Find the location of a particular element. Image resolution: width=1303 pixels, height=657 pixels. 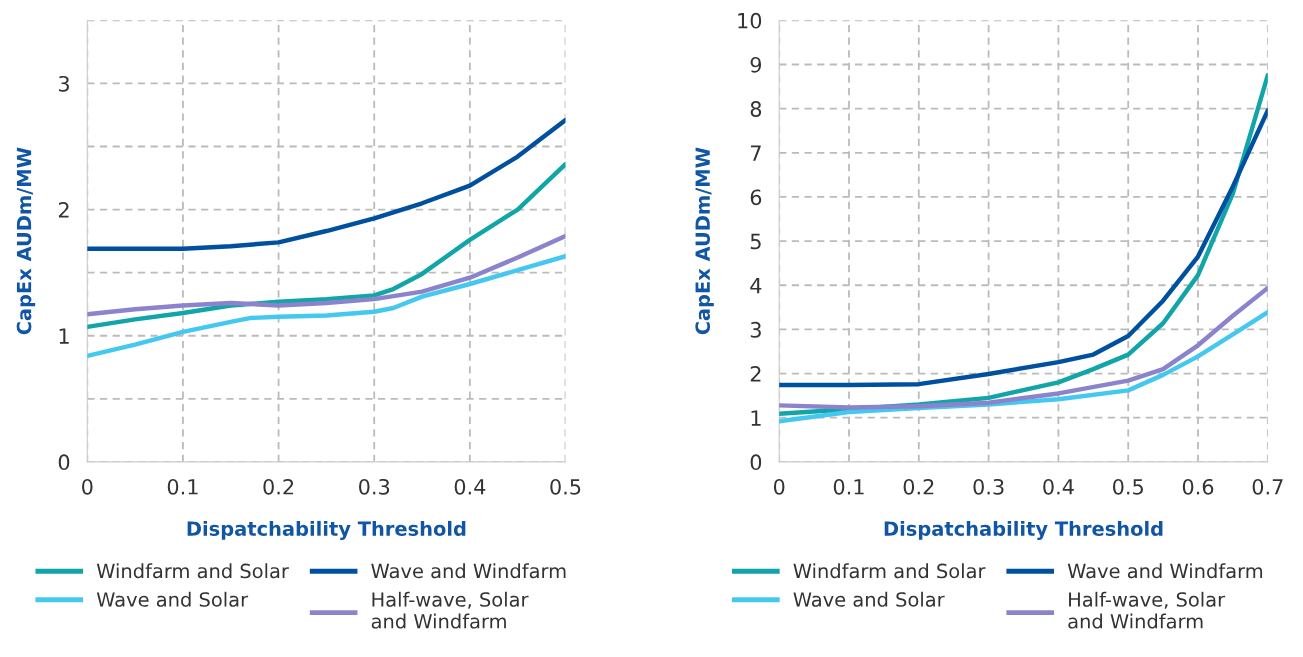

y-tick-label: 9 is located at coordinates (756, 64).